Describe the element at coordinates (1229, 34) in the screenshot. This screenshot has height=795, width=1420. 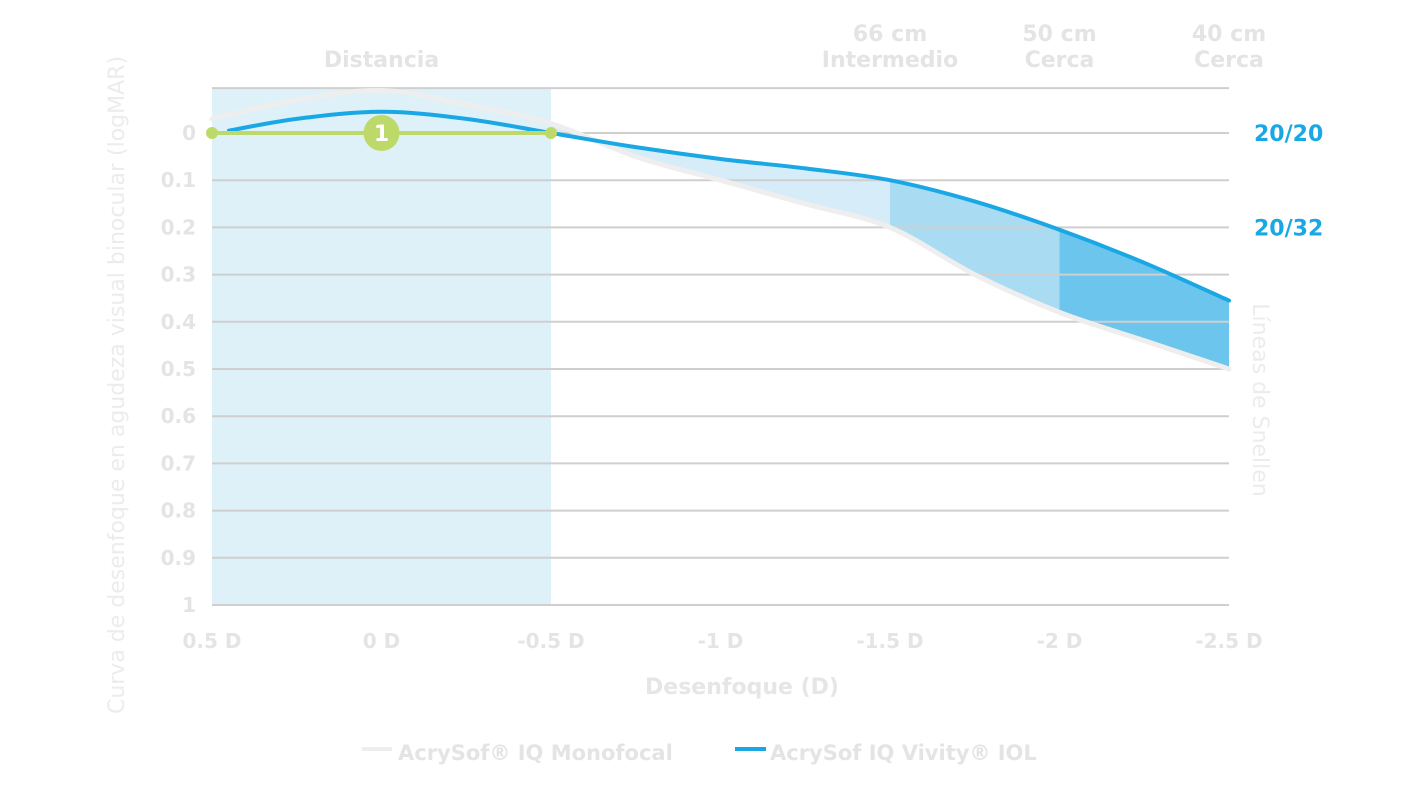
I see `zone-label-distance: 40 cm` at that location.